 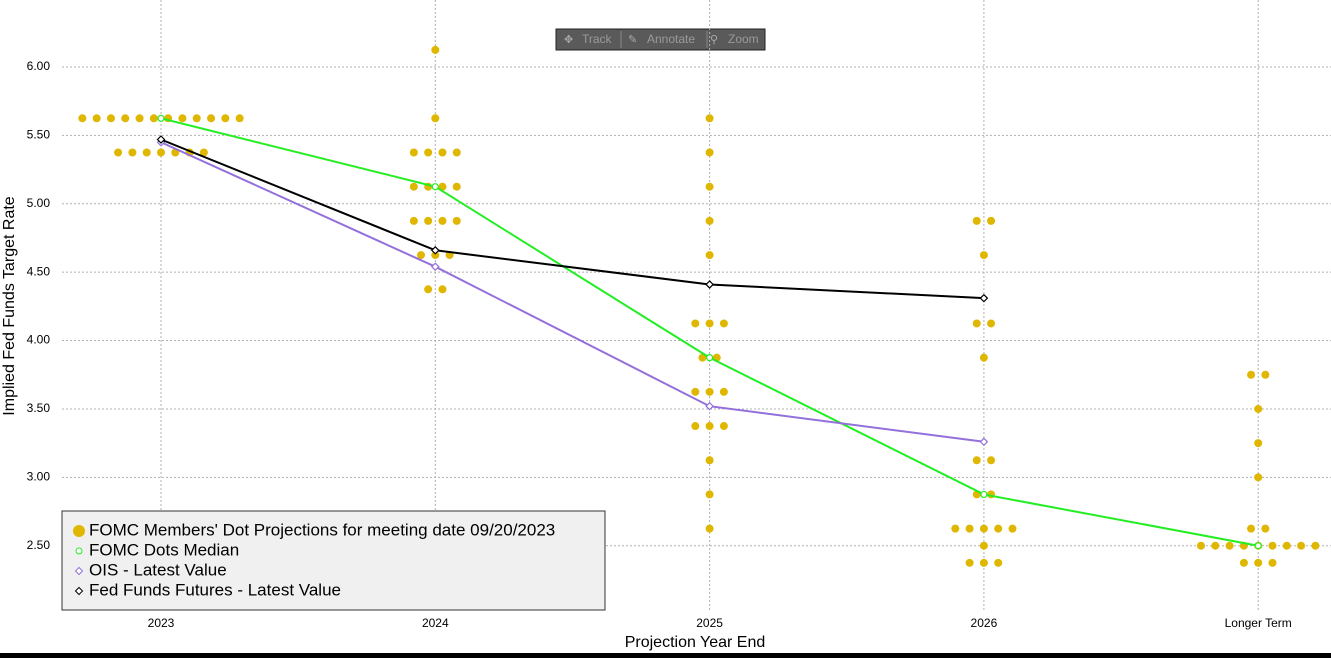 I want to click on toolbar-button: Annotate, so click(x=671, y=39).